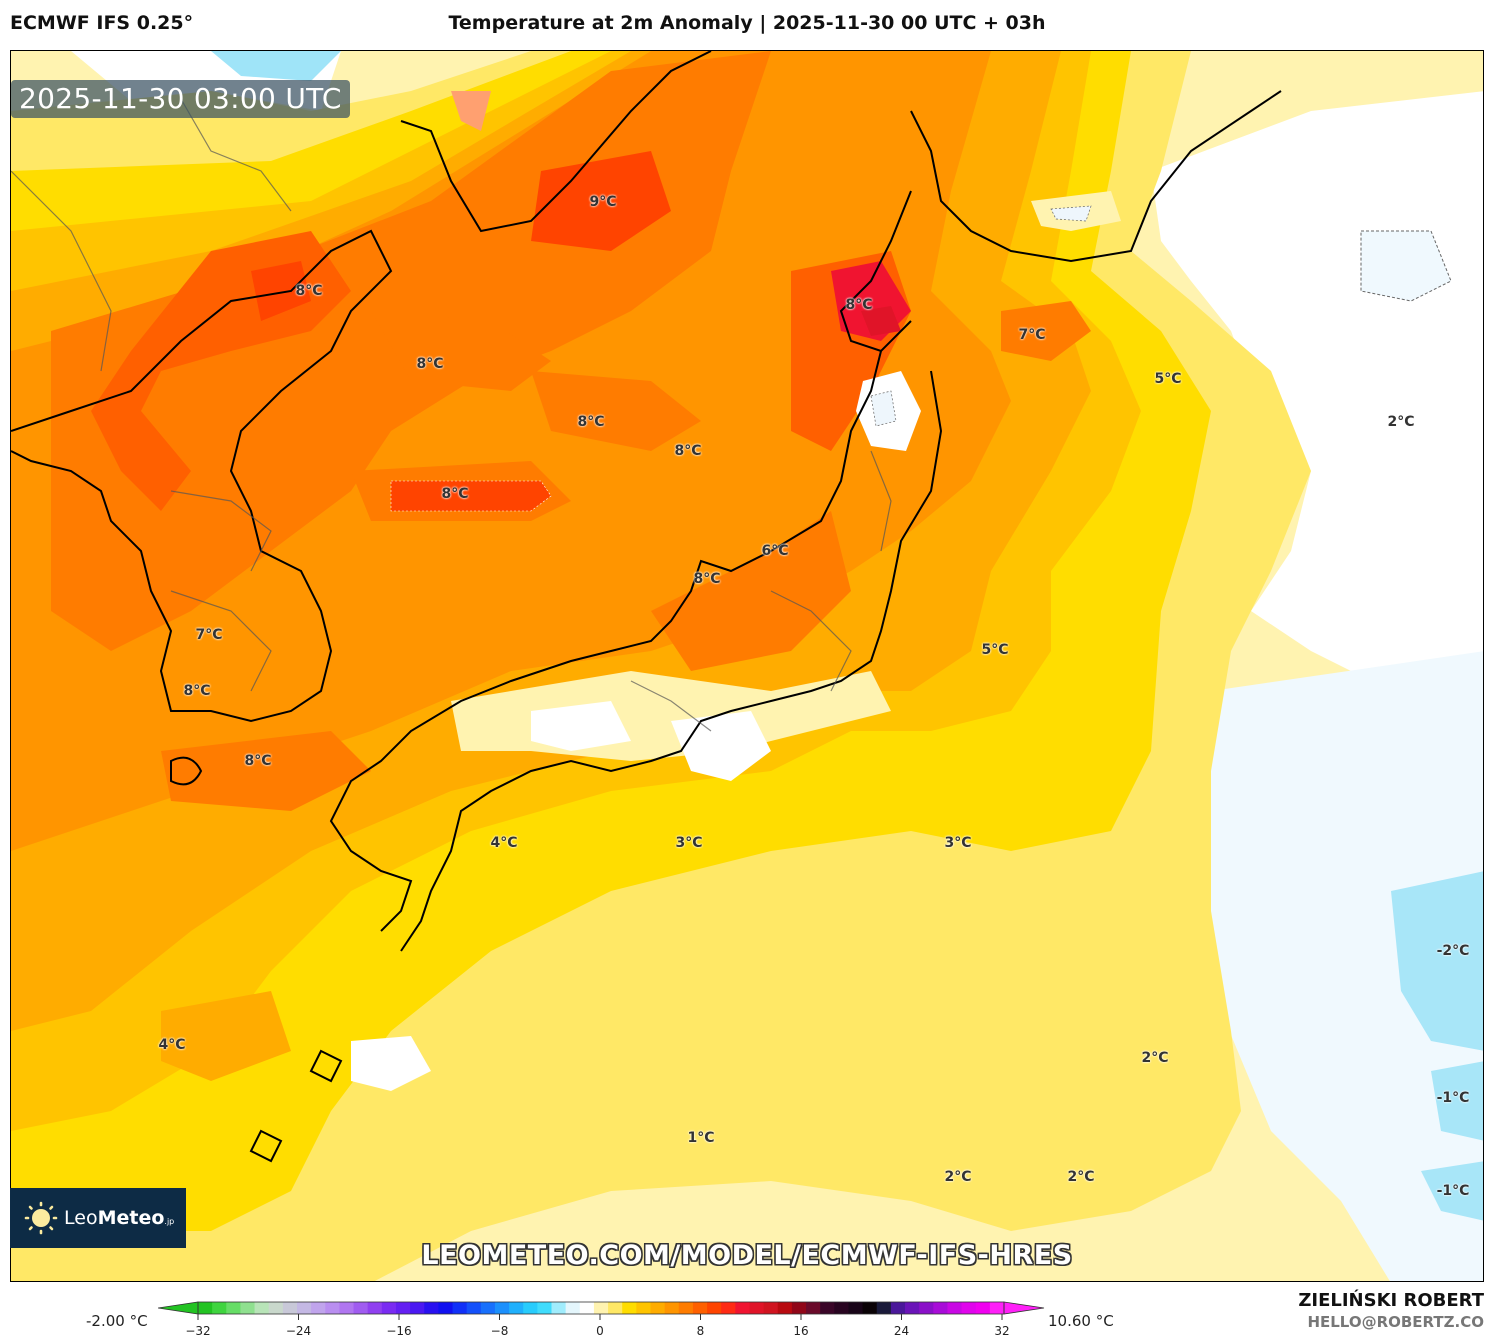 The width and height of the screenshot is (1494, 1338). What do you see at coordinates (81, 1218) in the screenshot?
I see `logo-text-light: Leo` at bounding box center [81, 1218].